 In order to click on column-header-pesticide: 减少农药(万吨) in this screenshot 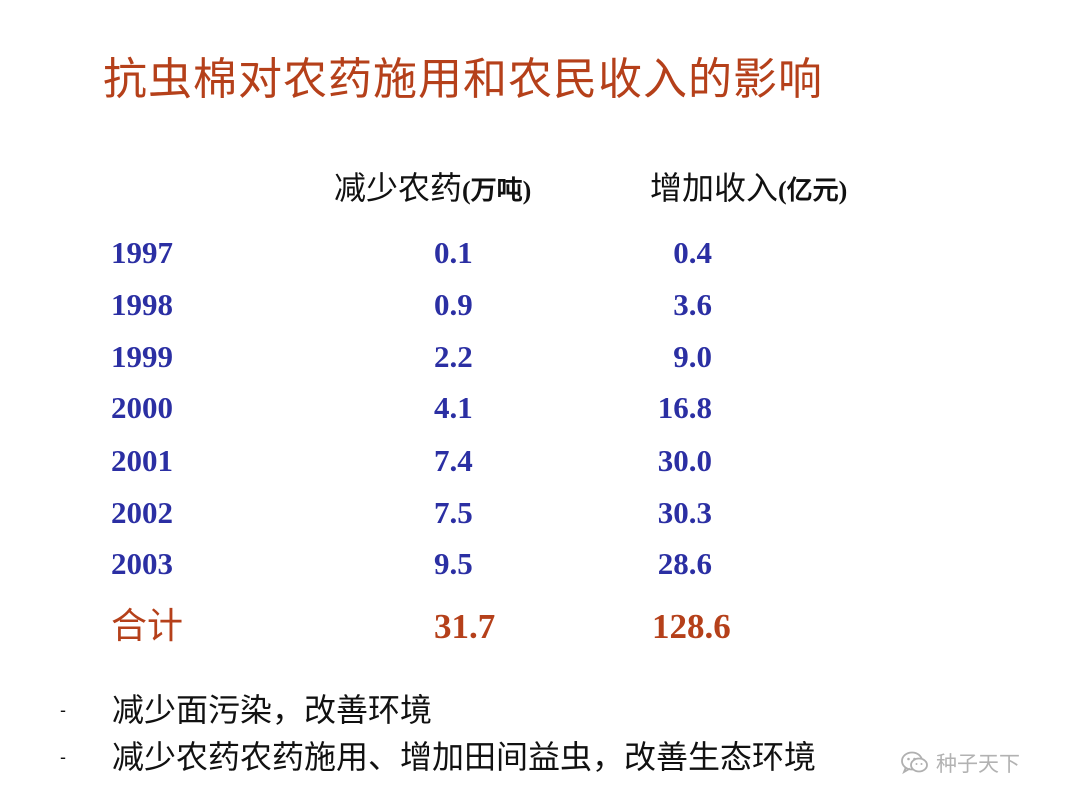, I will do `click(432, 188)`.